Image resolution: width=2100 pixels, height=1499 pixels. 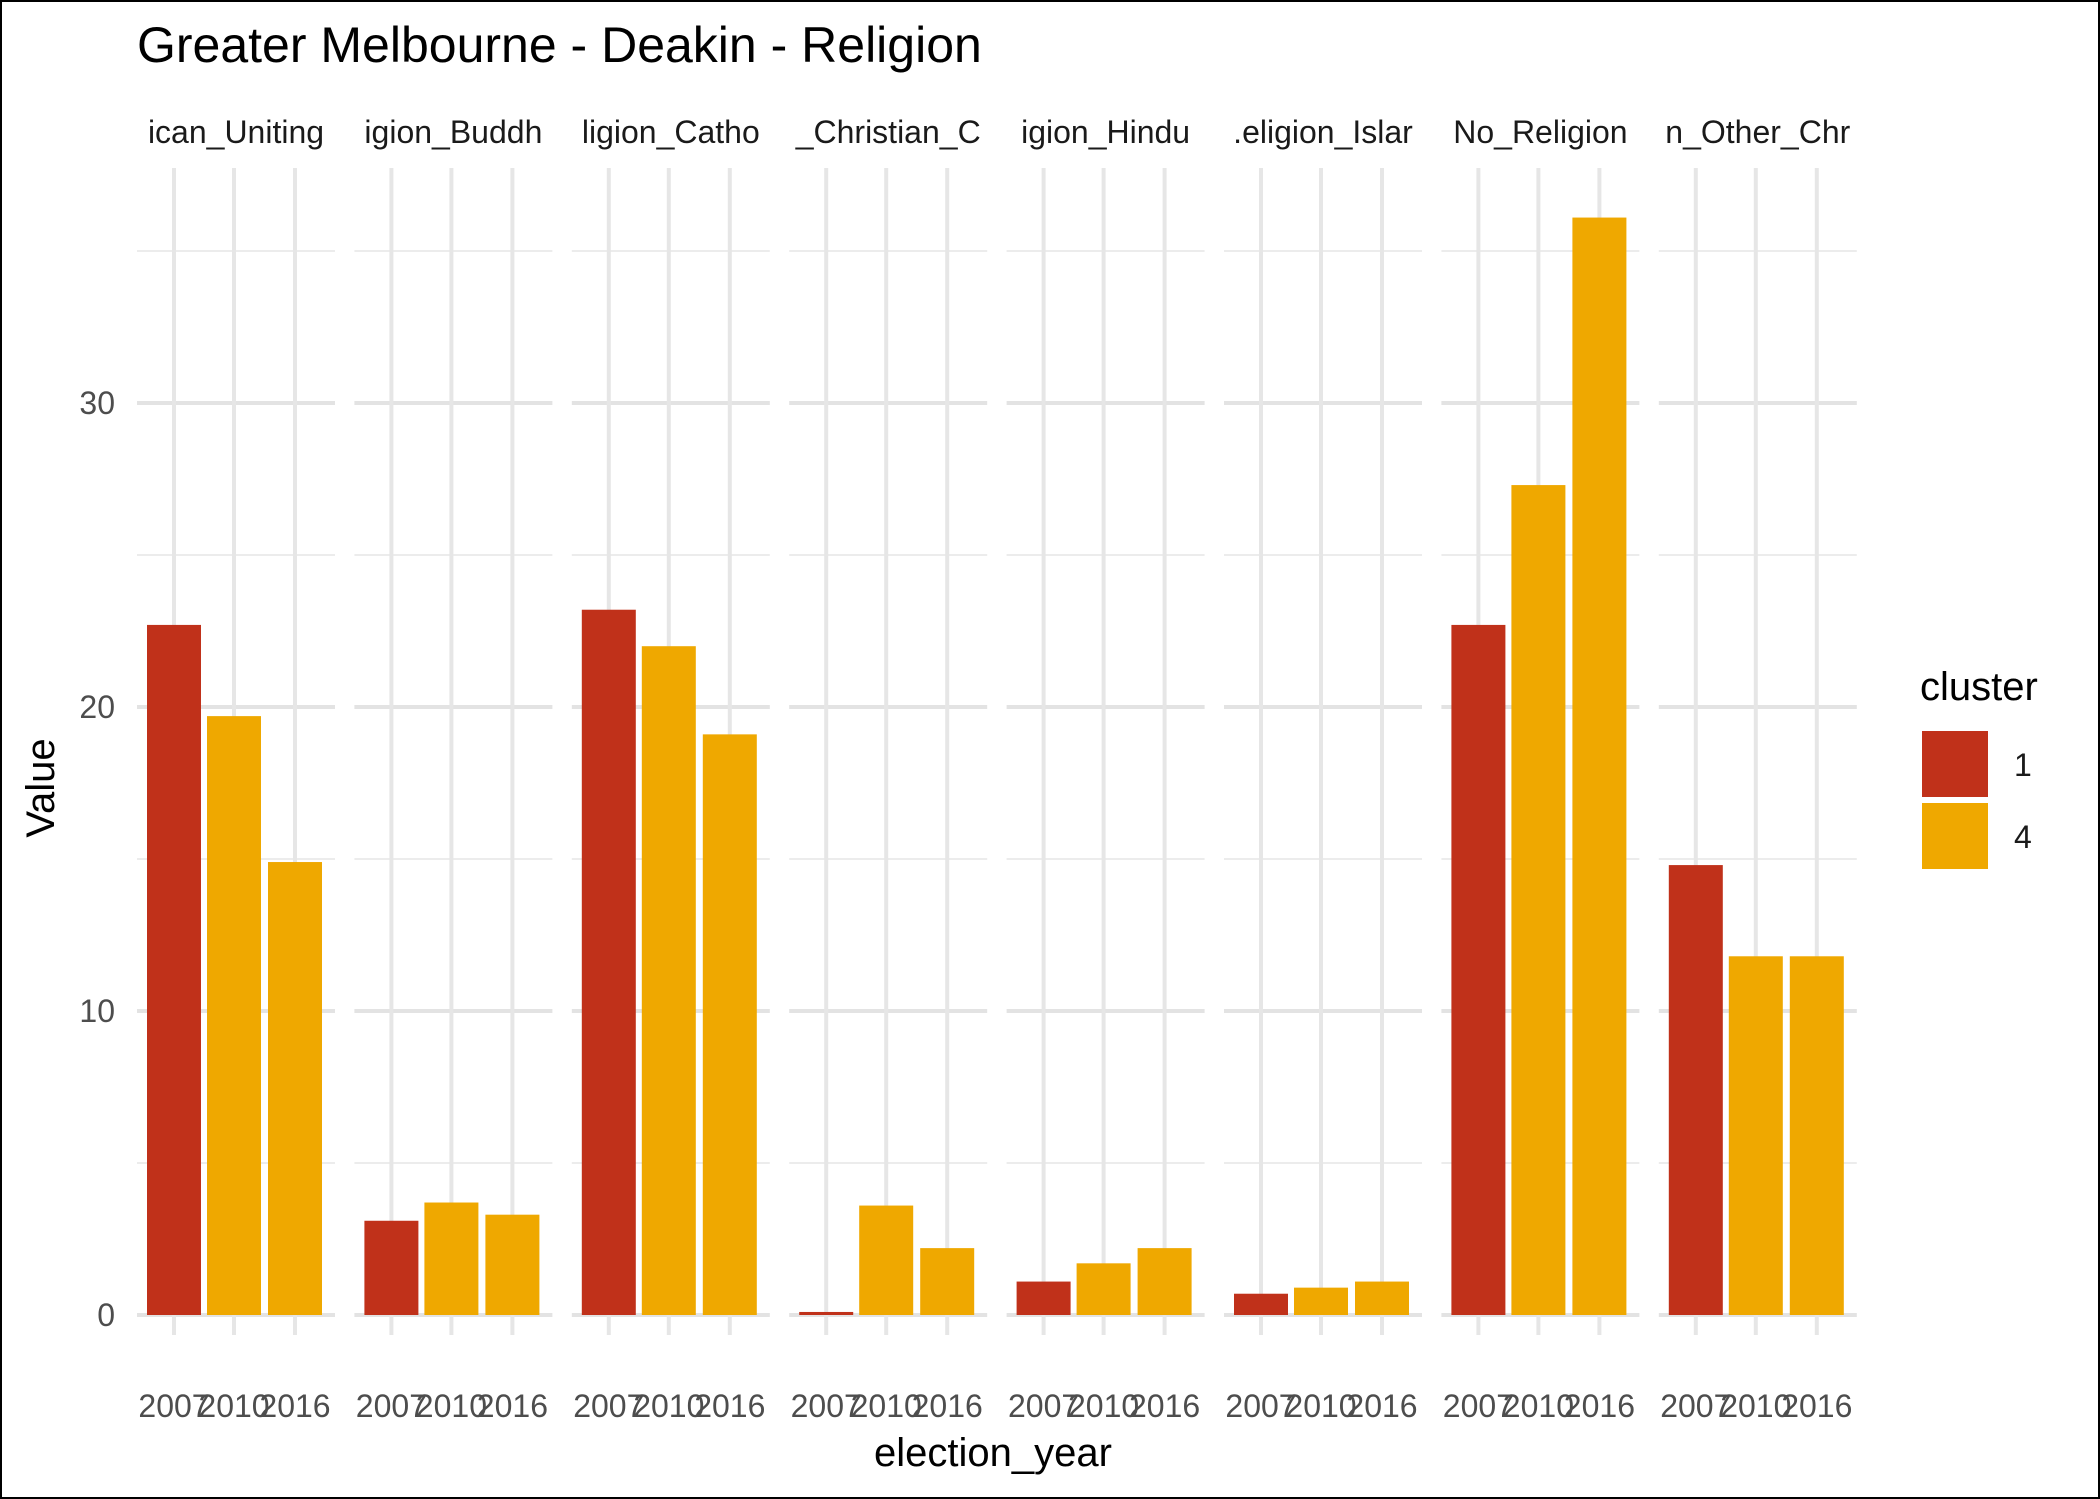 I want to click on y-axis-title: Value, so click(x=41, y=787).